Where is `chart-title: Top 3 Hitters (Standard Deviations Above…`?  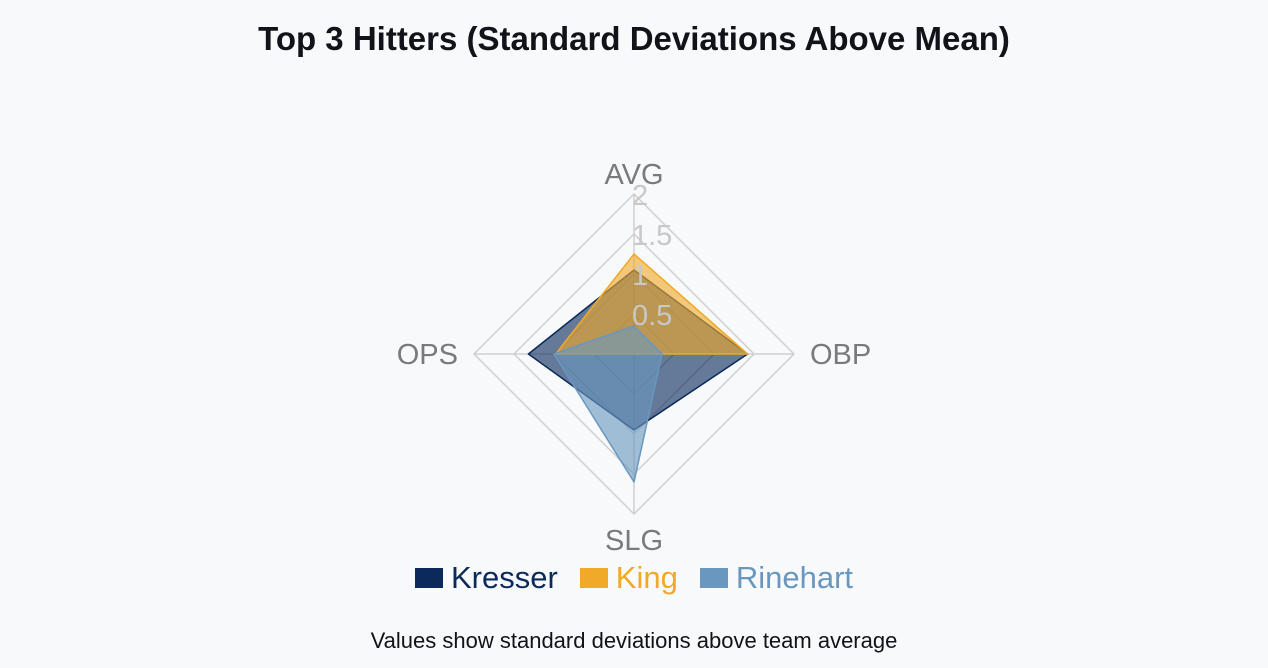
chart-title: Top 3 Hitters (Standard Deviations Above… is located at coordinates (634, 38).